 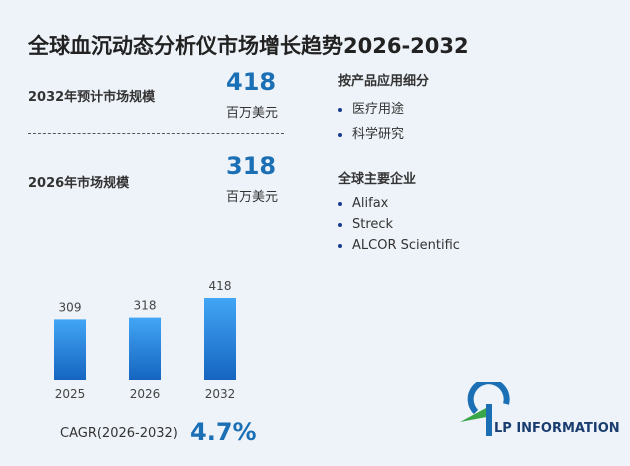 I want to click on company: Alifax, so click(x=406, y=203).